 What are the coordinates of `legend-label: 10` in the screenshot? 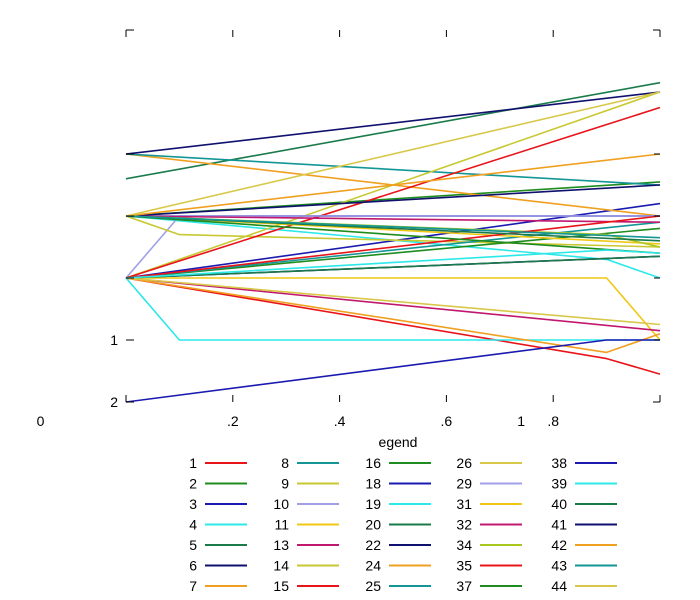 It's located at (281, 504).